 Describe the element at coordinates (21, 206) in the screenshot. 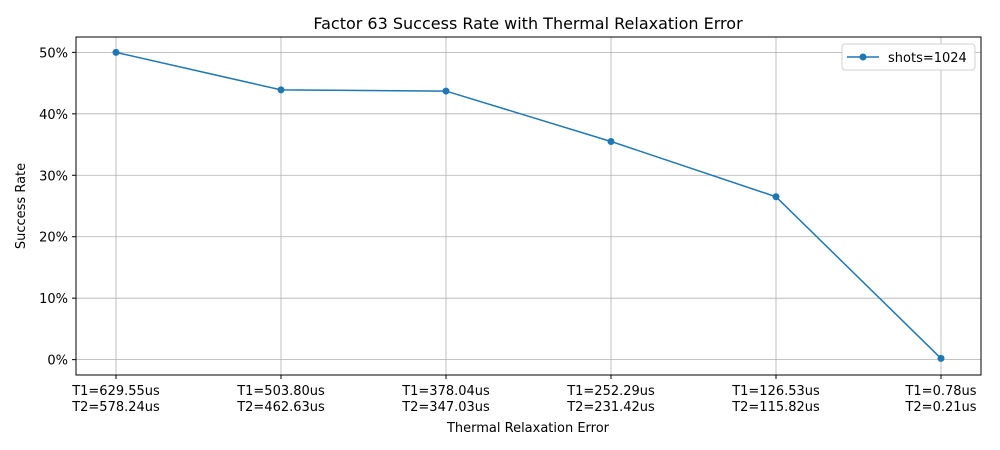

I see `y-axis-label: Success Rate` at that location.